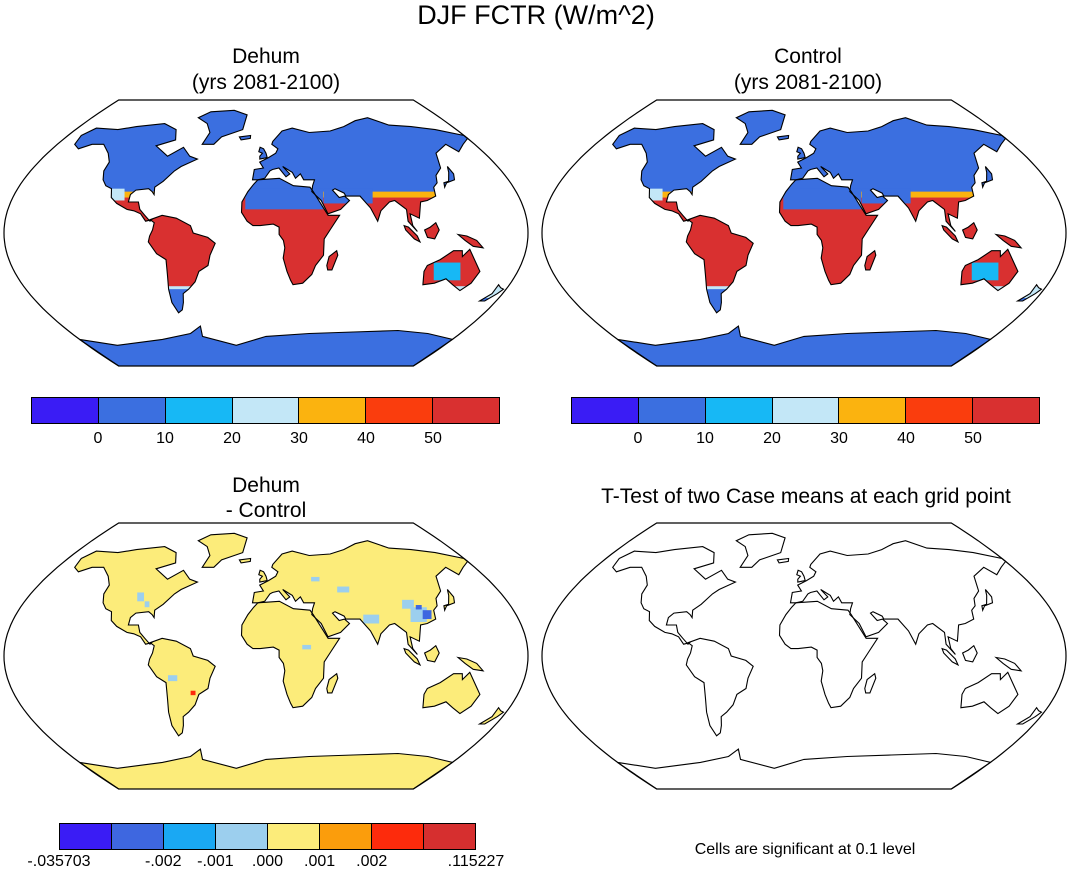 This screenshot has height=873, width=1072. What do you see at coordinates (870, 260) in the screenshot?
I see `coastline-madagascar` at bounding box center [870, 260].